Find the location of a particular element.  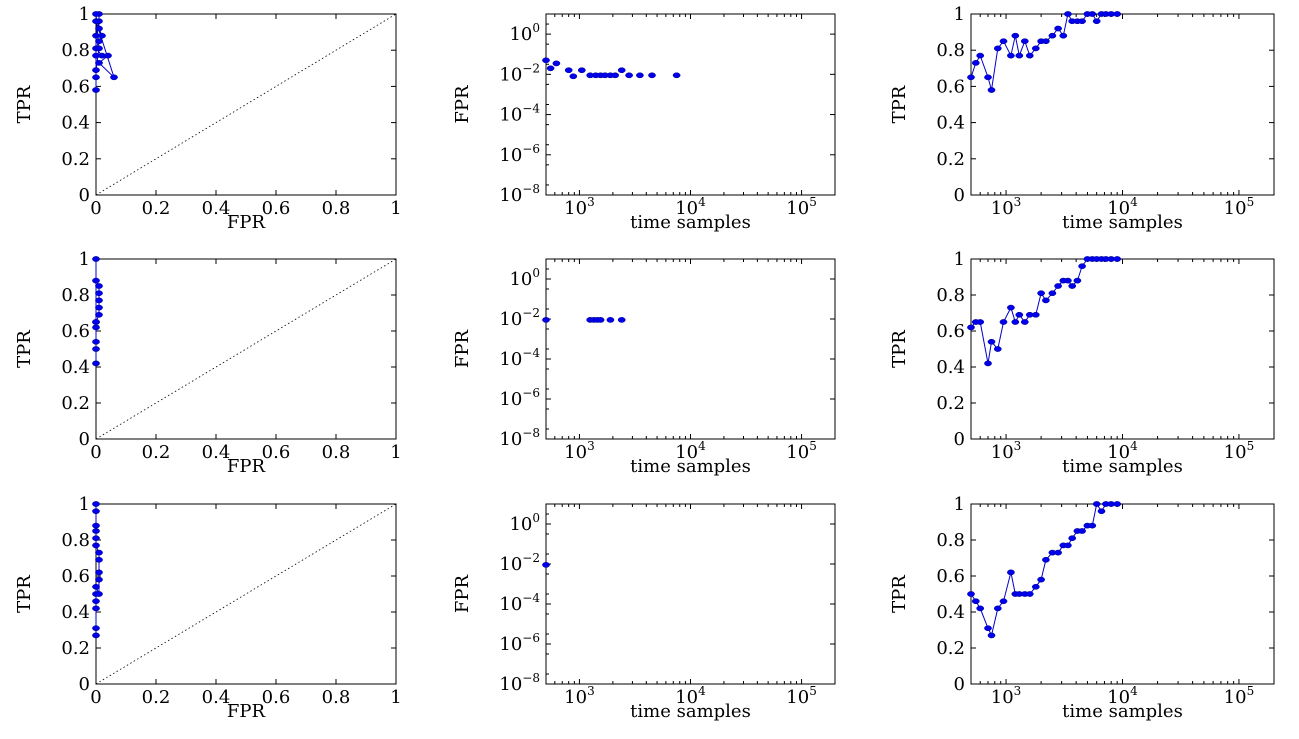

y-tick-label: 0 is located at coordinates (84, 684).